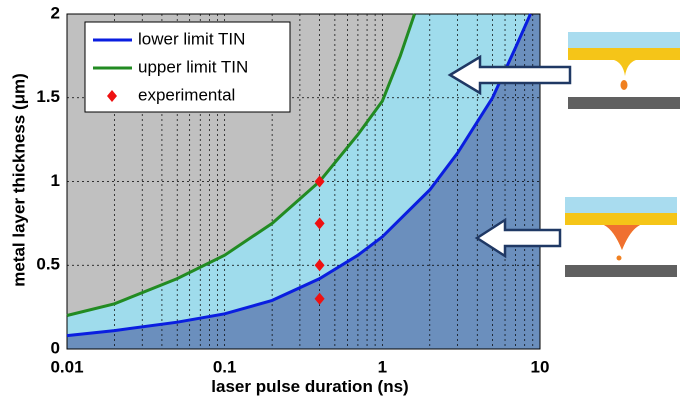  What do you see at coordinates (48, 96) in the screenshot?
I see `y-tick-label: 1.5` at bounding box center [48, 96].